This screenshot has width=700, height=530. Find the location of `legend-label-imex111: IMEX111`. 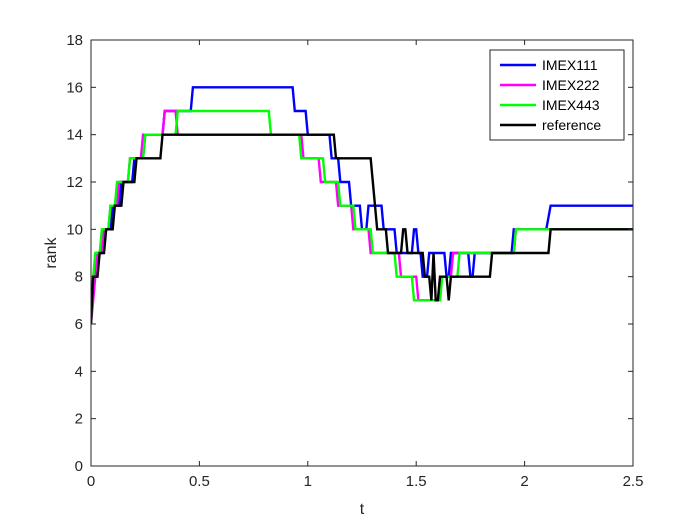

legend-label-imex111: IMEX111 is located at coordinates (570, 65).